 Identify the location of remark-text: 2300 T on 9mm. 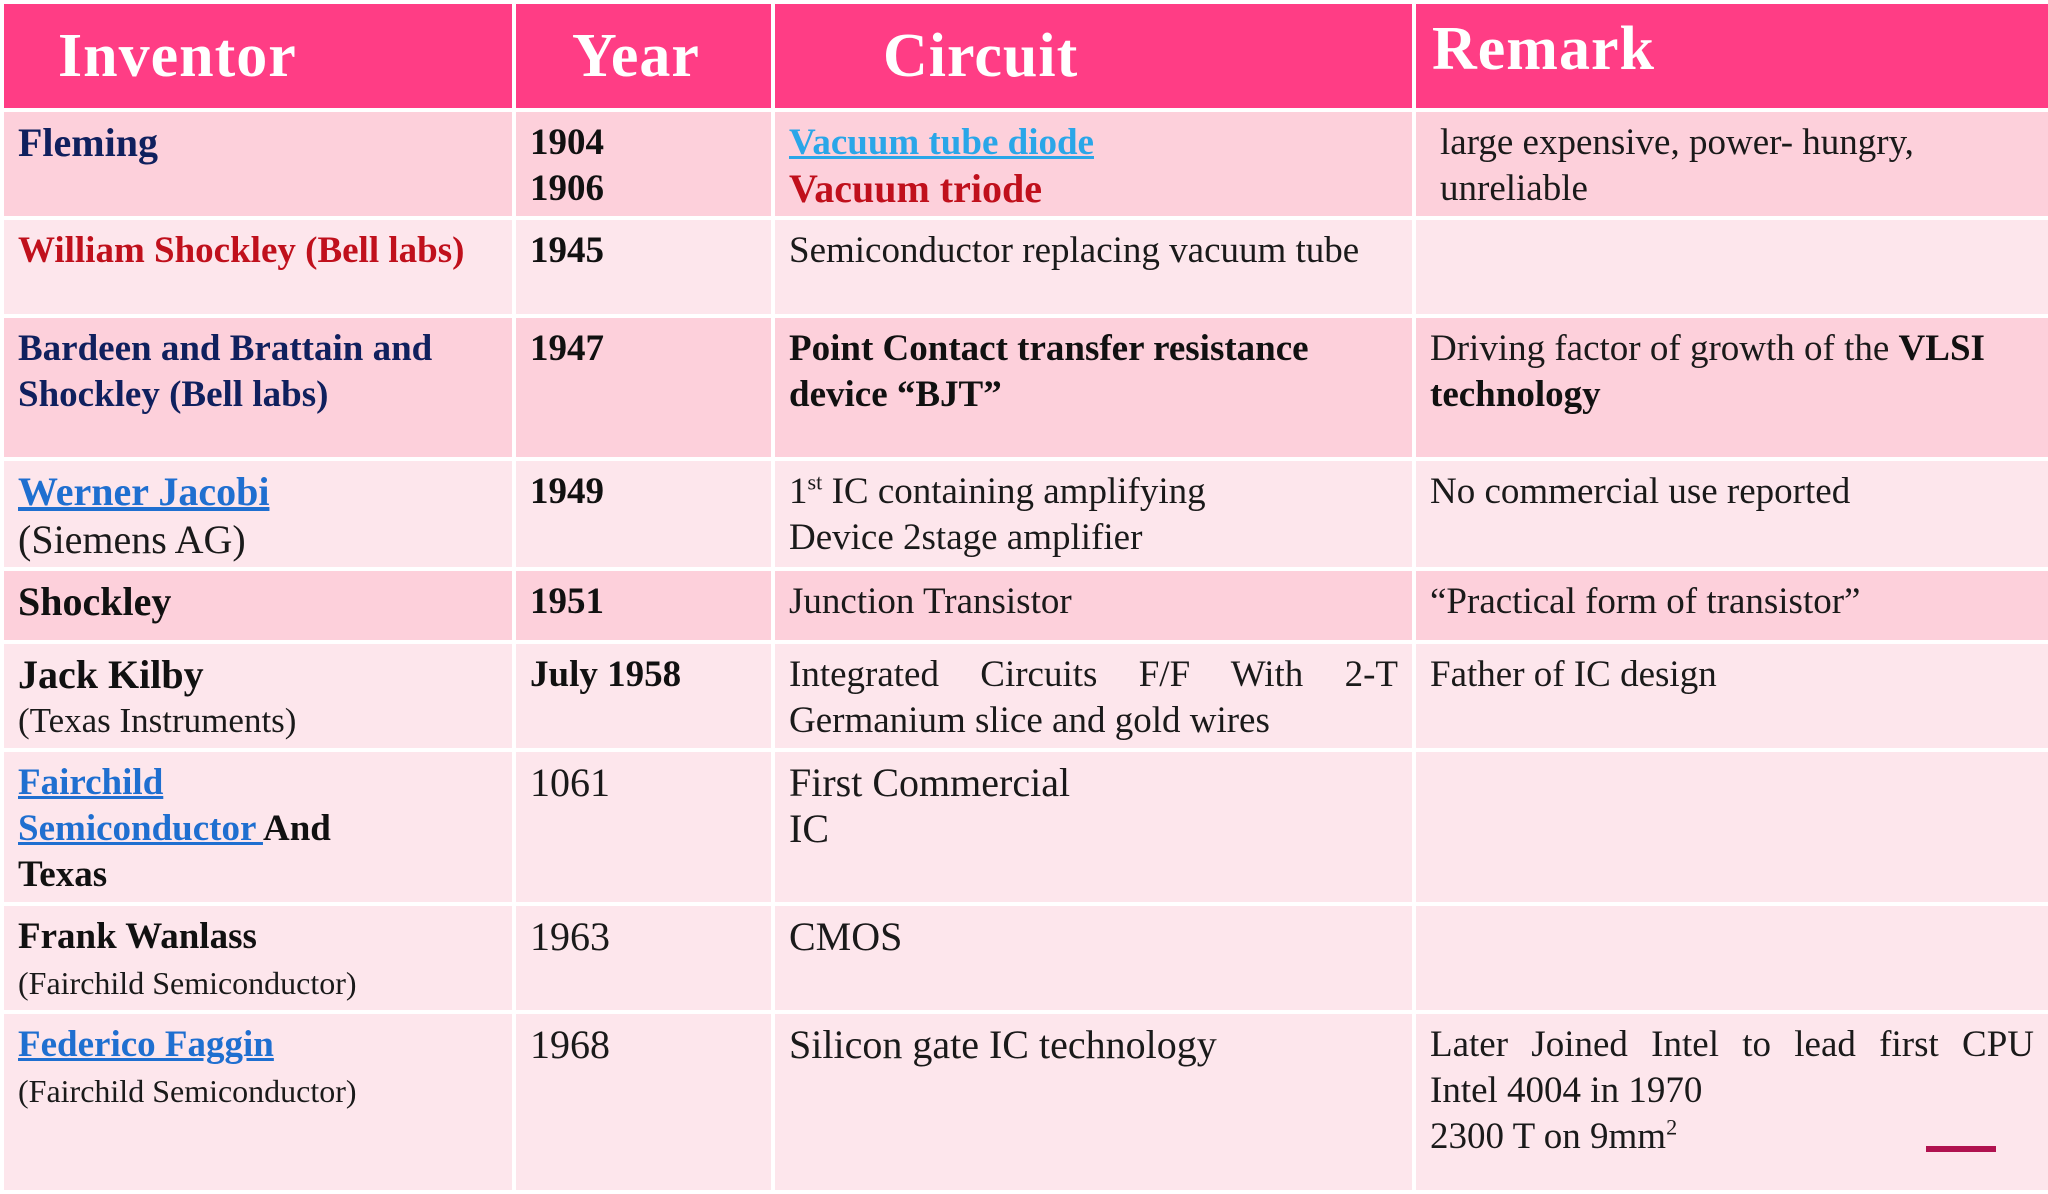
(1548, 1136).